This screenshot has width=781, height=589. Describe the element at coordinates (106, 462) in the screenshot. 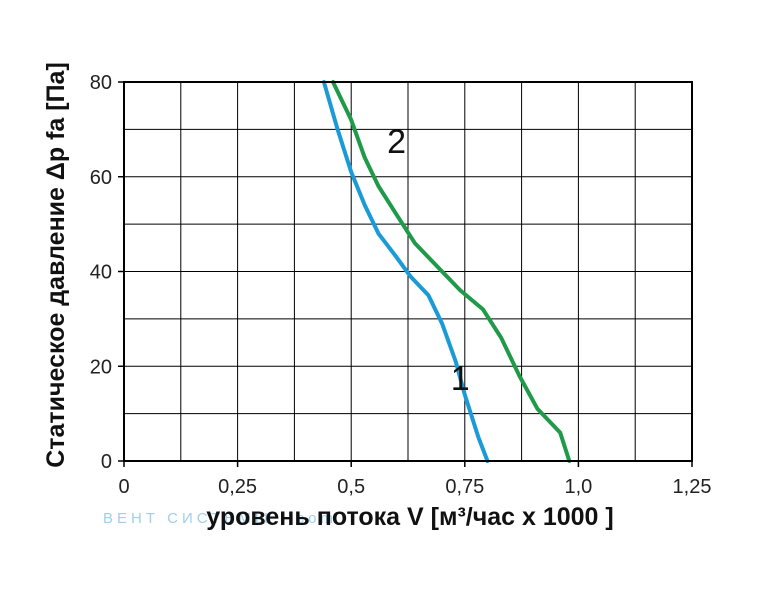

I see `y-tick-label: 0` at that location.